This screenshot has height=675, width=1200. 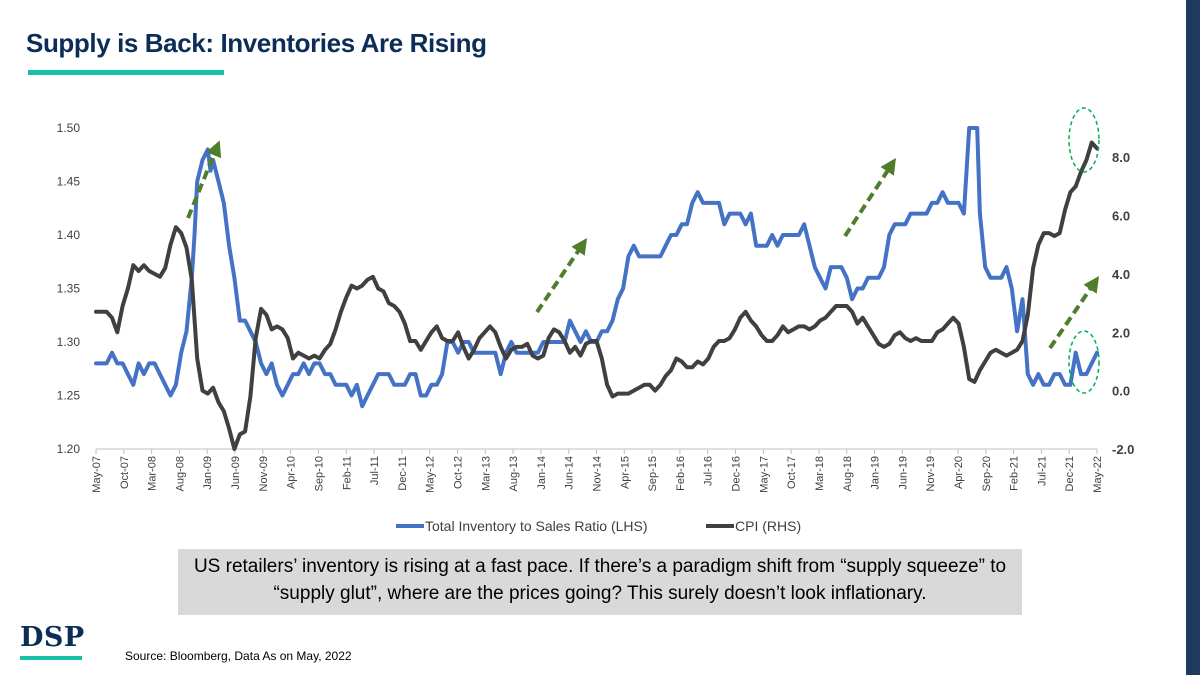 I want to click on logo-underline, so click(x=51, y=658).